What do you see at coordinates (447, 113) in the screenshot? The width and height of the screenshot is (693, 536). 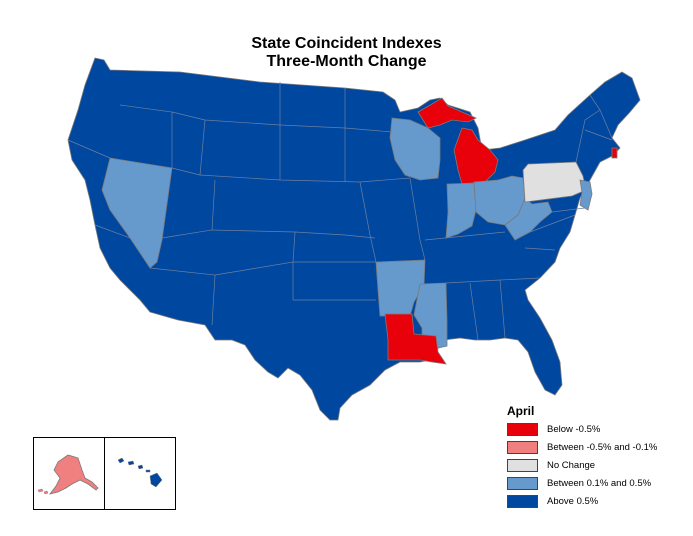 I see `state-michigan-upper` at bounding box center [447, 113].